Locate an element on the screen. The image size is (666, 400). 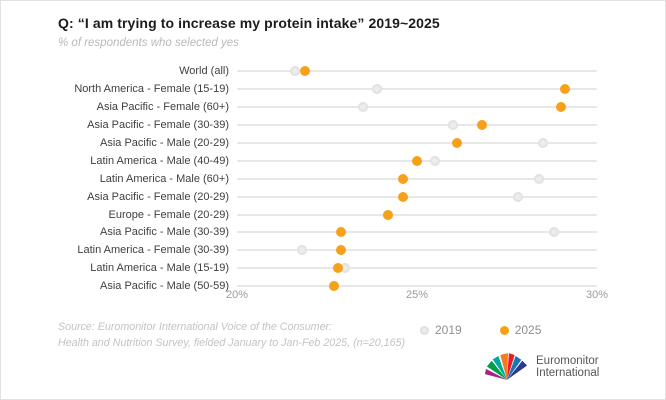
table-row: Europe - Female (20-29) is located at coordinates (299, 215).